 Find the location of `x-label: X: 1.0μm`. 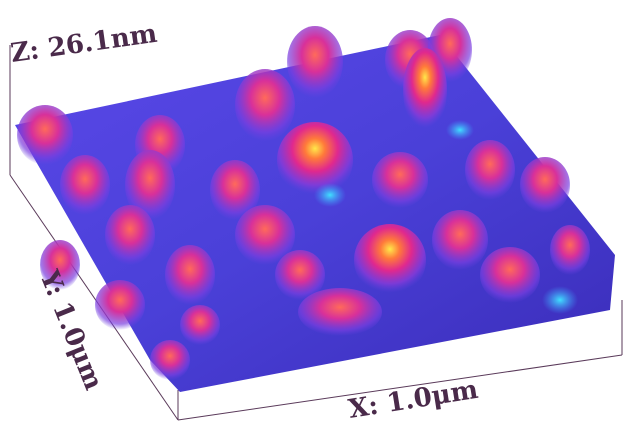

x-label: X: 1.0μm is located at coordinates (413, 400).